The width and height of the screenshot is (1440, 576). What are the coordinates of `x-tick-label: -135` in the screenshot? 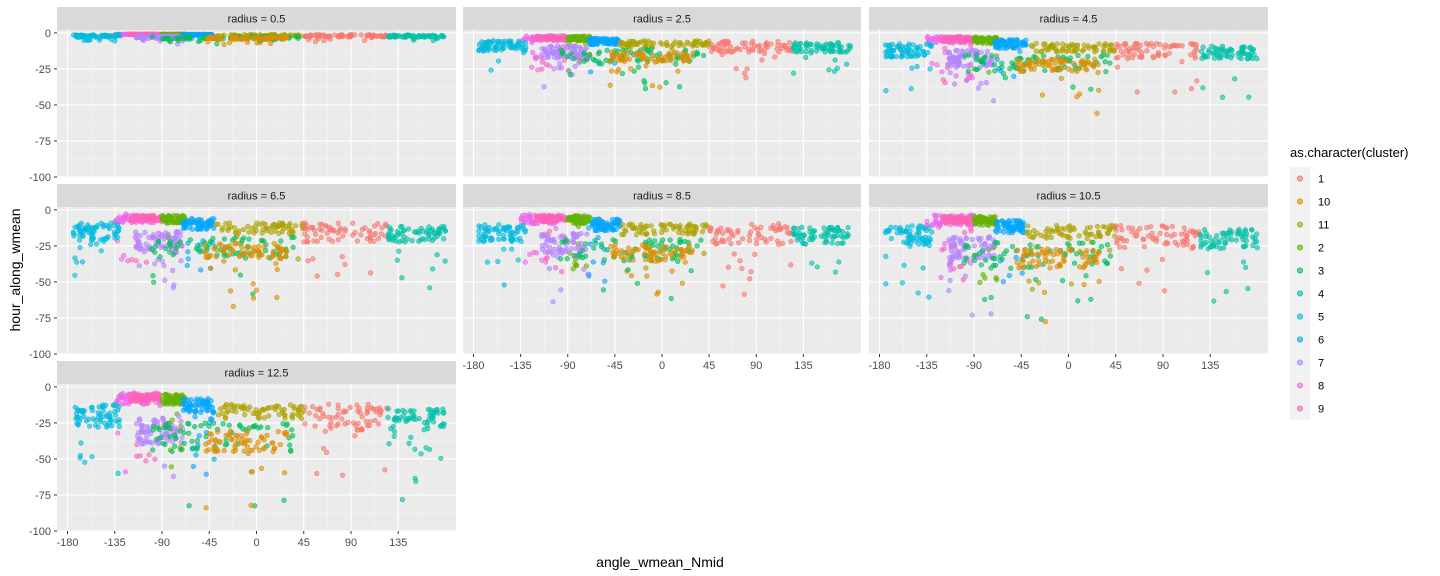 It's located at (115, 543).